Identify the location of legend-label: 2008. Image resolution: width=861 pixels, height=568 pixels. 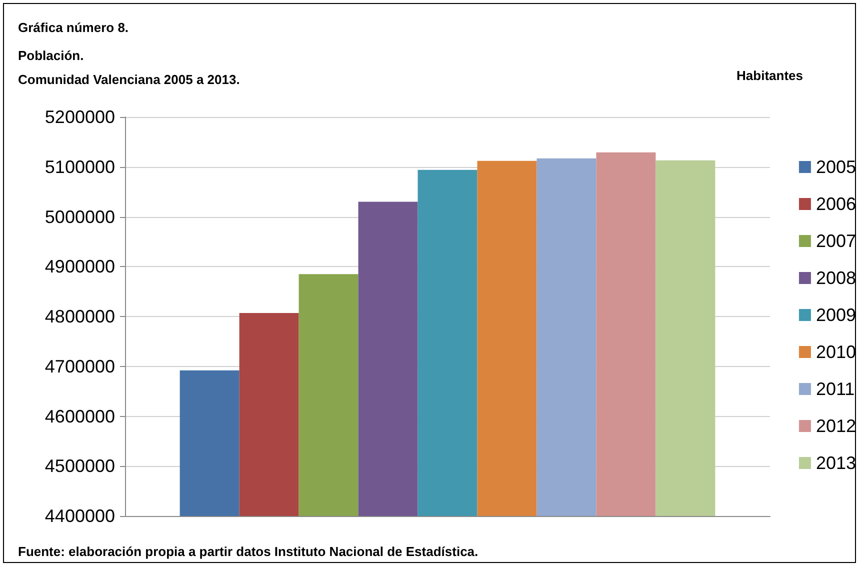
(836, 278).